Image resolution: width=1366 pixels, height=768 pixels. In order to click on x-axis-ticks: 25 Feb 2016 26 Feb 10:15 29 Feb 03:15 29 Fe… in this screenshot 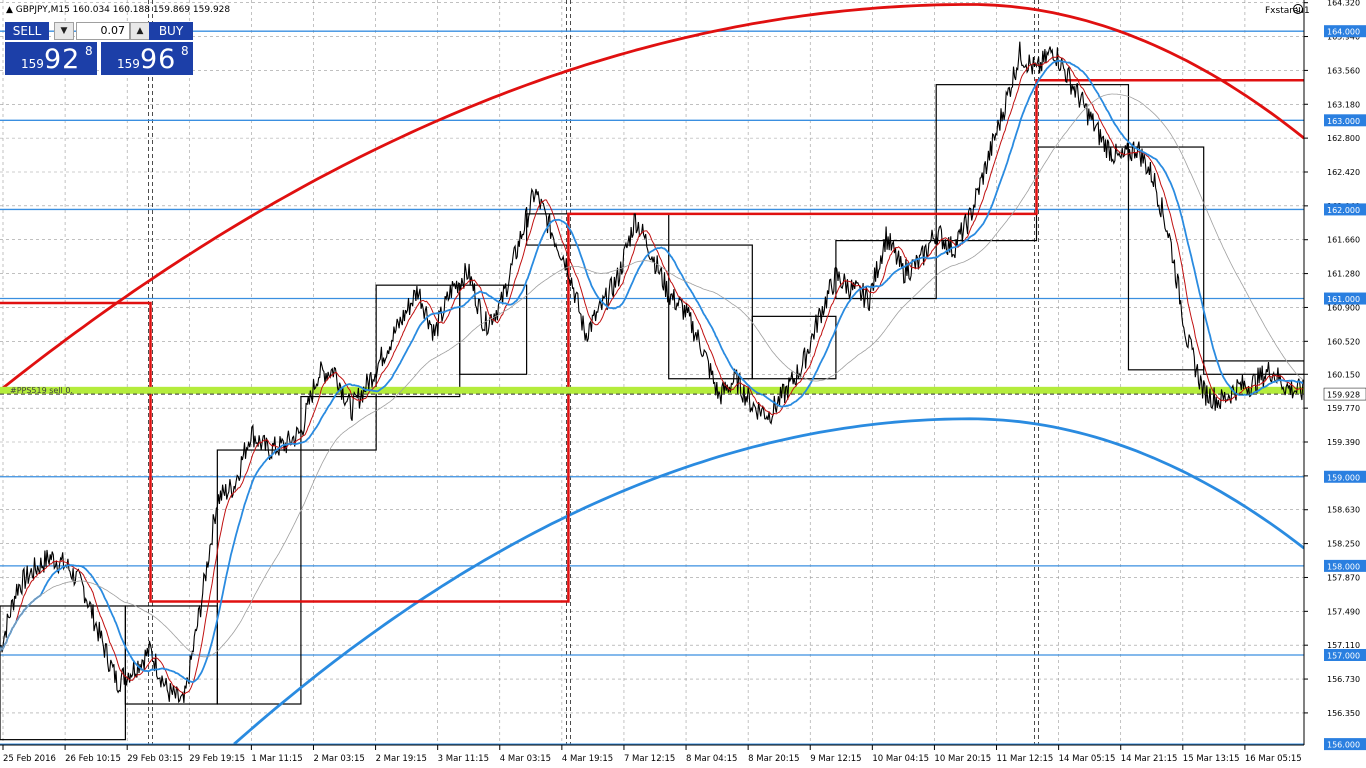, I will do `click(652, 754)`.